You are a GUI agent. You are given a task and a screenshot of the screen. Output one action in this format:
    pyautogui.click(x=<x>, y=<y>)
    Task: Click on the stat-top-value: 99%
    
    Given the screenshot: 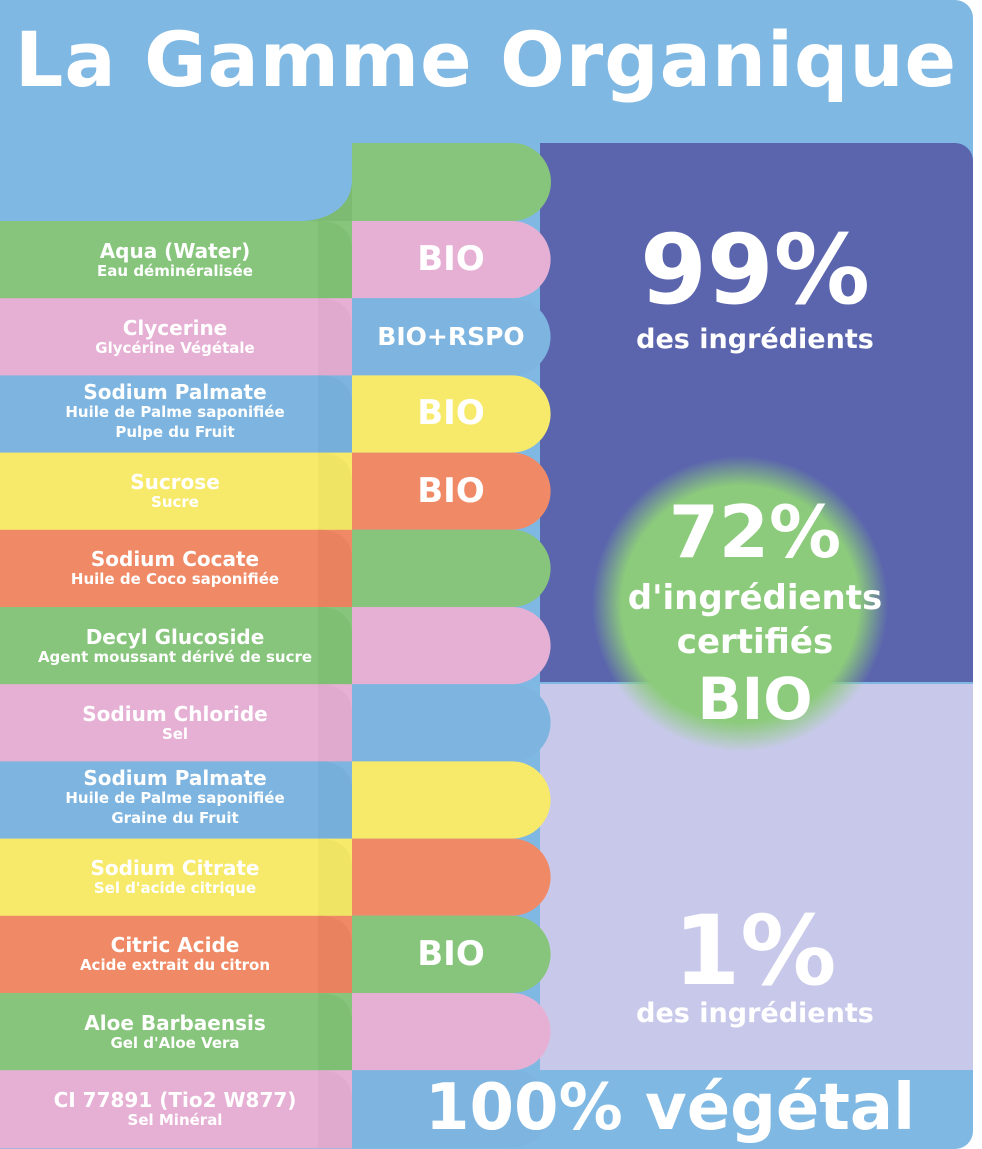 What is the action you would take?
    pyautogui.click(x=755, y=270)
    